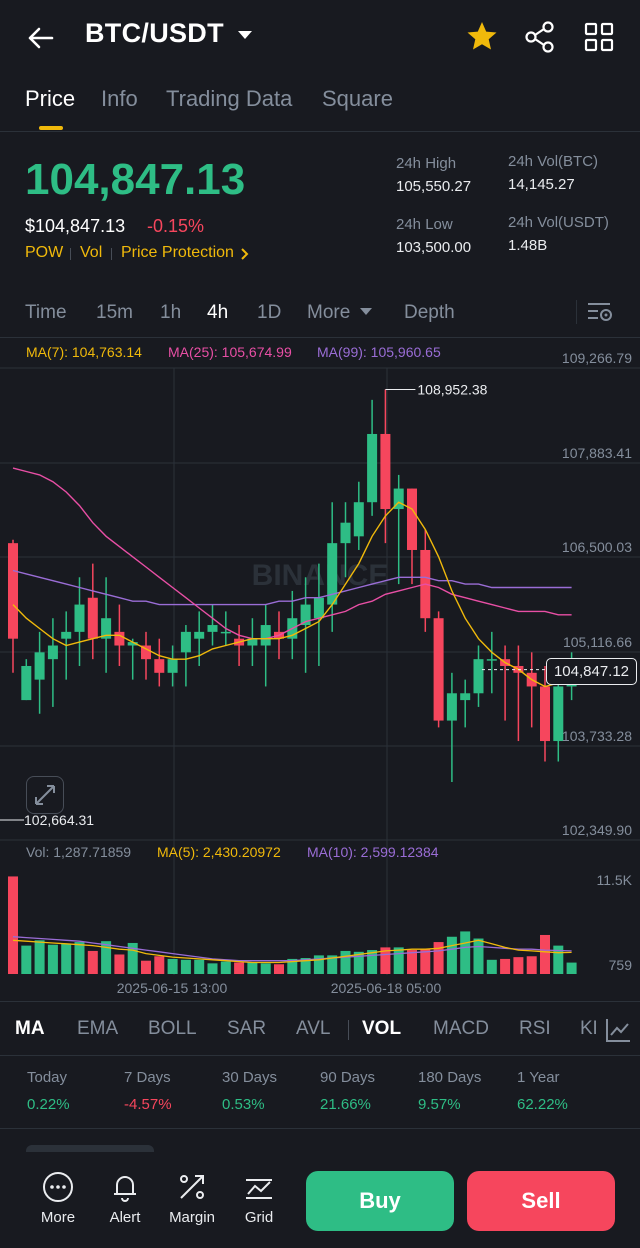 Image resolution: width=640 pixels, height=1248 pixels. I want to click on tab-price: Price, so click(50, 98).